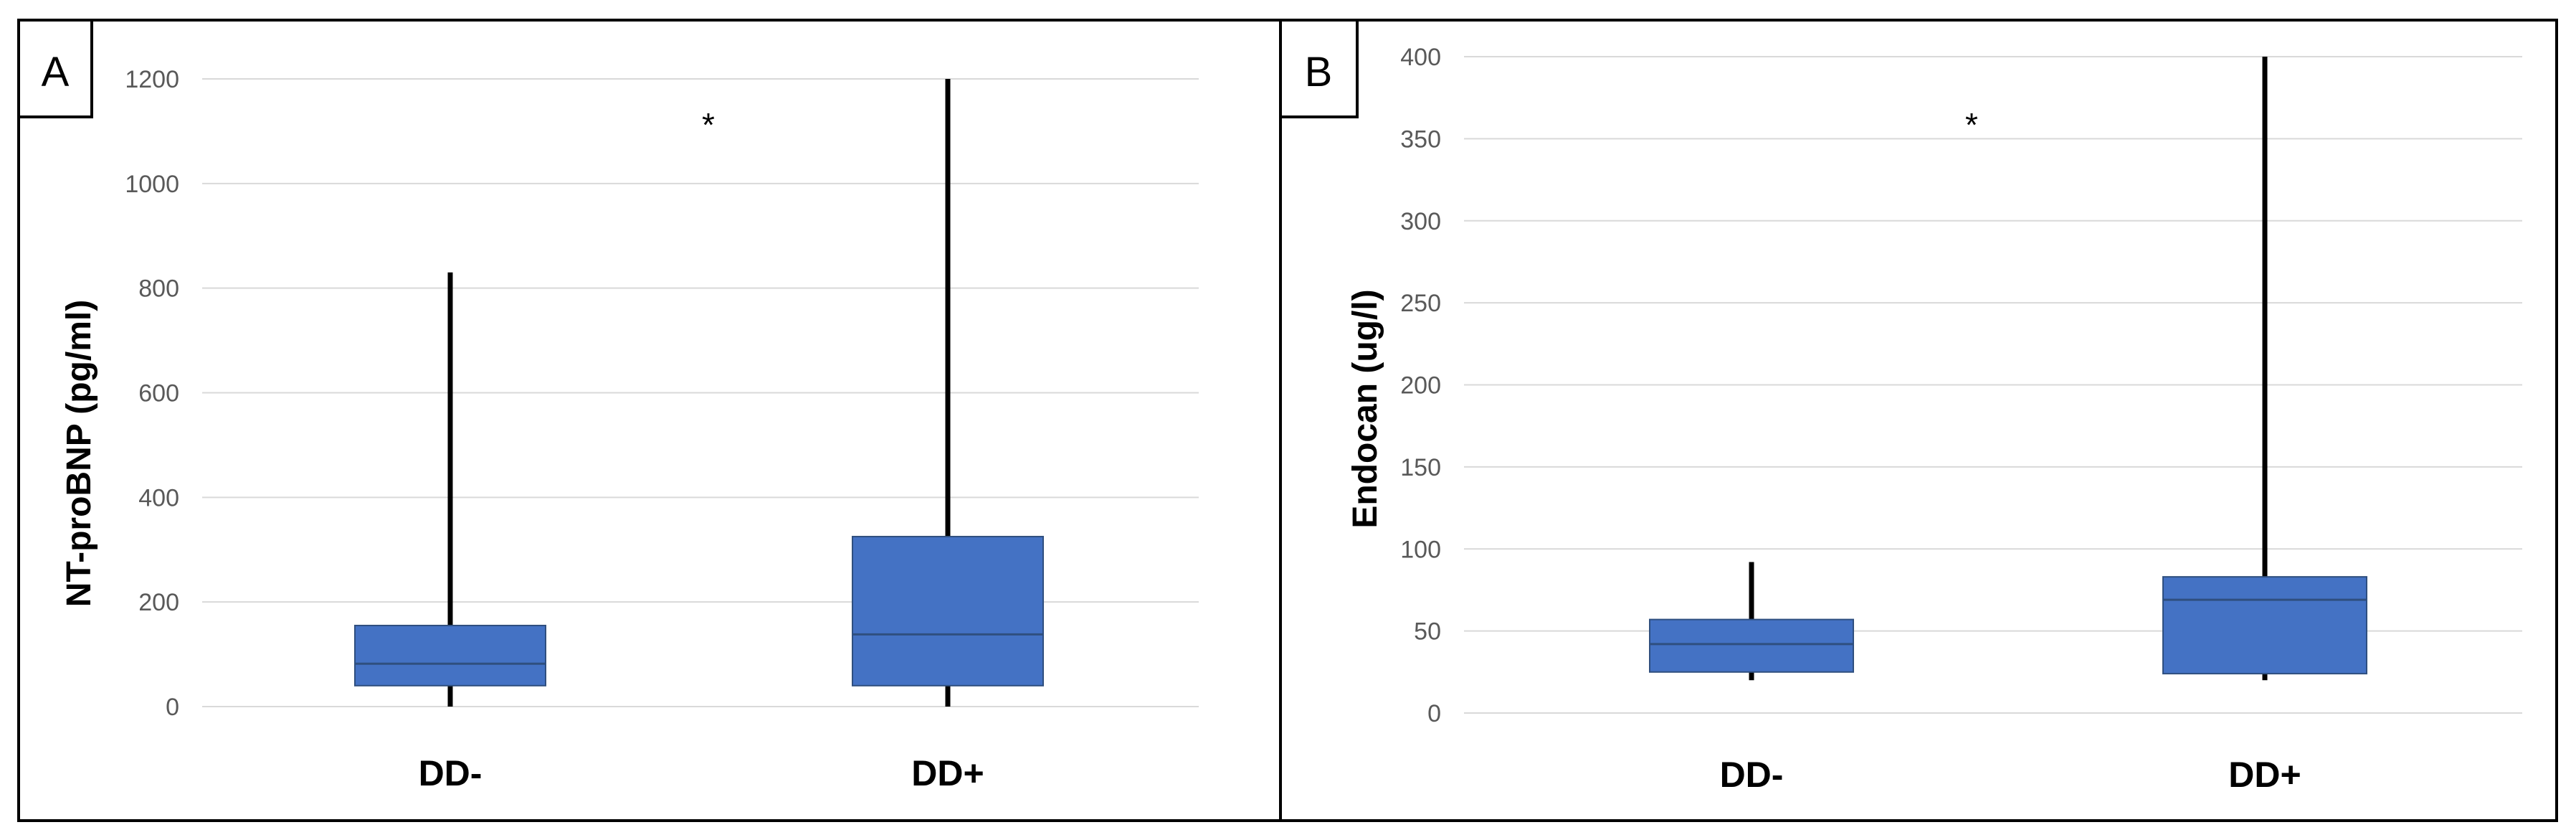  Describe the element at coordinates (1420, 139) in the screenshot. I see `panel-b-y-tick-label: 350` at that location.